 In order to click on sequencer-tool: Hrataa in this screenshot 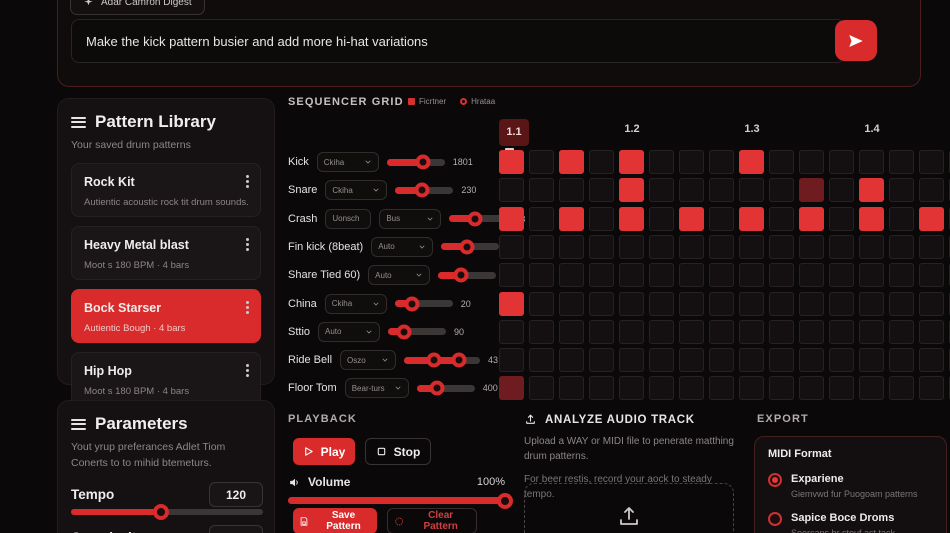, I will do `click(477, 101)`.